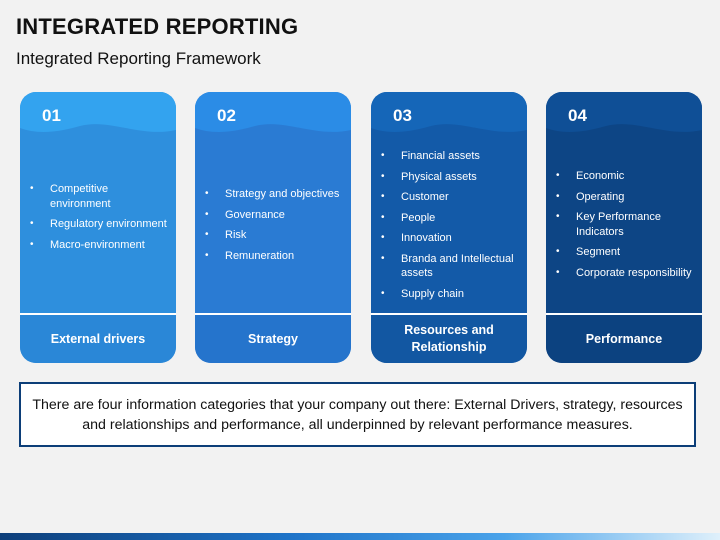  Describe the element at coordinates (99, 224) in the screenshot. I see `list-item: Regulatory environment` at that location.